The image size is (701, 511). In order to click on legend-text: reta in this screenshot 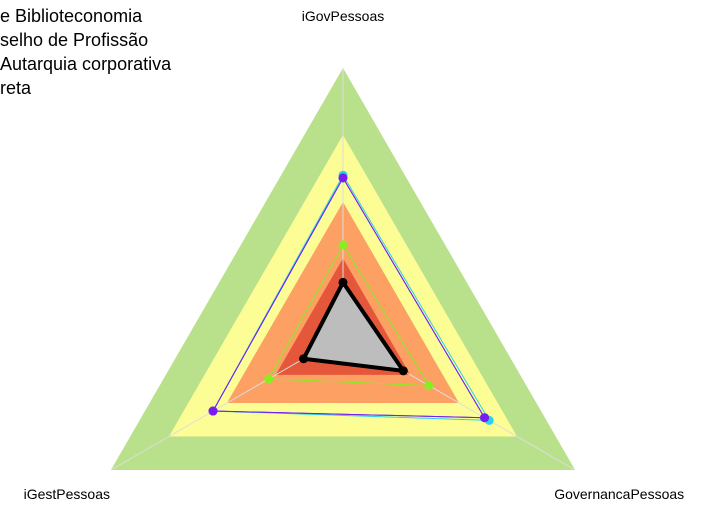, I will do `click(16, 88)`.